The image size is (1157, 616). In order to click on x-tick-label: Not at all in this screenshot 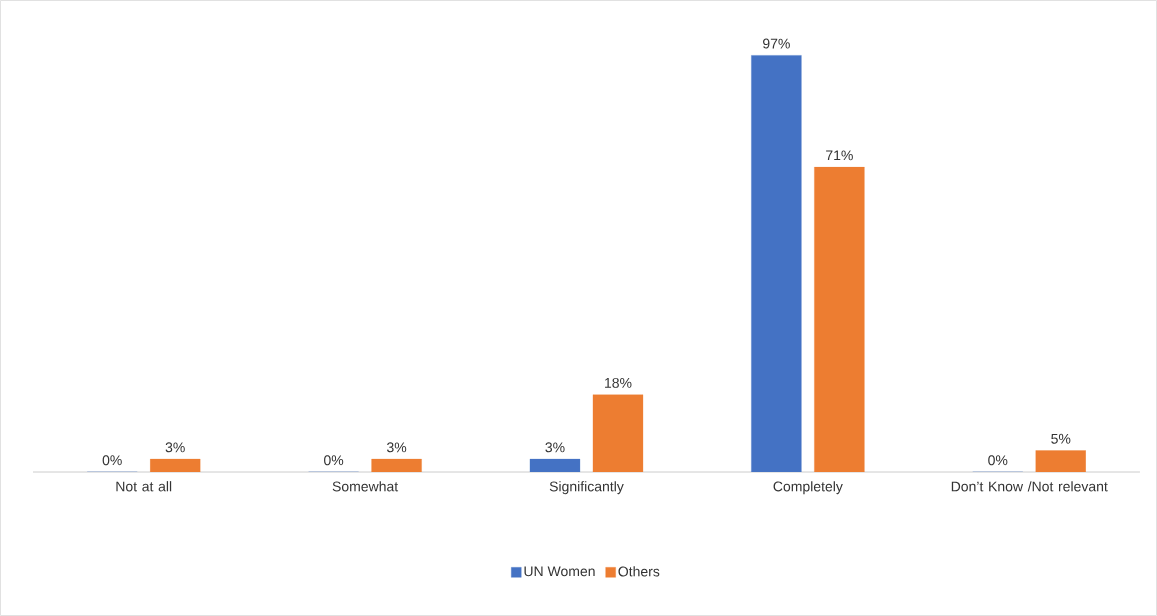, I will do `click(144, 486)`.